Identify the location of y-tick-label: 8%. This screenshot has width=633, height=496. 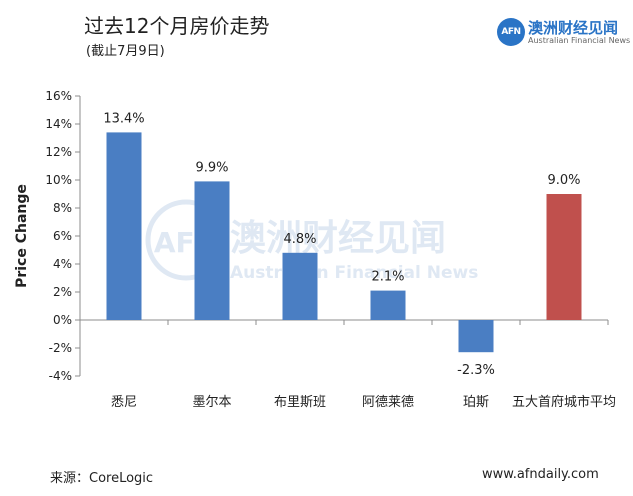
(62, 208).